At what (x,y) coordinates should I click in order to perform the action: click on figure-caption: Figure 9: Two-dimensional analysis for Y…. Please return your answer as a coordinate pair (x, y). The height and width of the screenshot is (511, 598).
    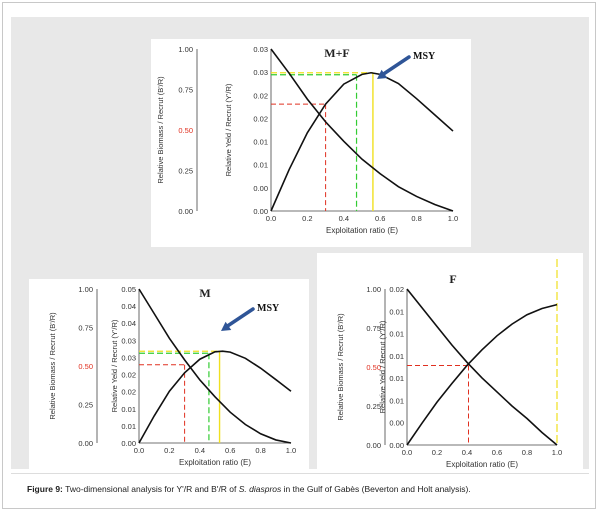
    Looking at the image, I should click on (300, 488).